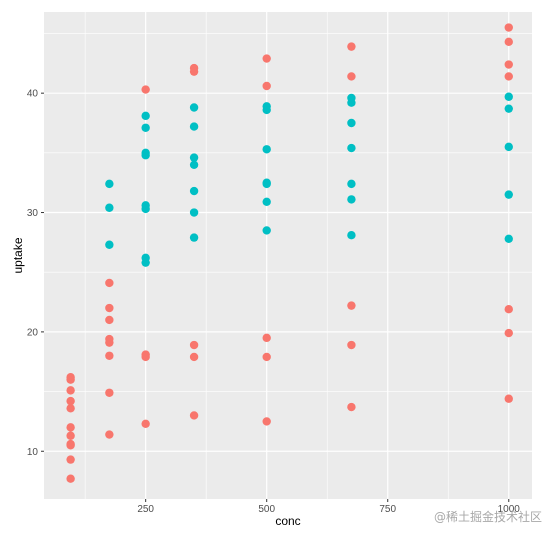  I want to click on y-tick-label: 10, so click(33, 452).